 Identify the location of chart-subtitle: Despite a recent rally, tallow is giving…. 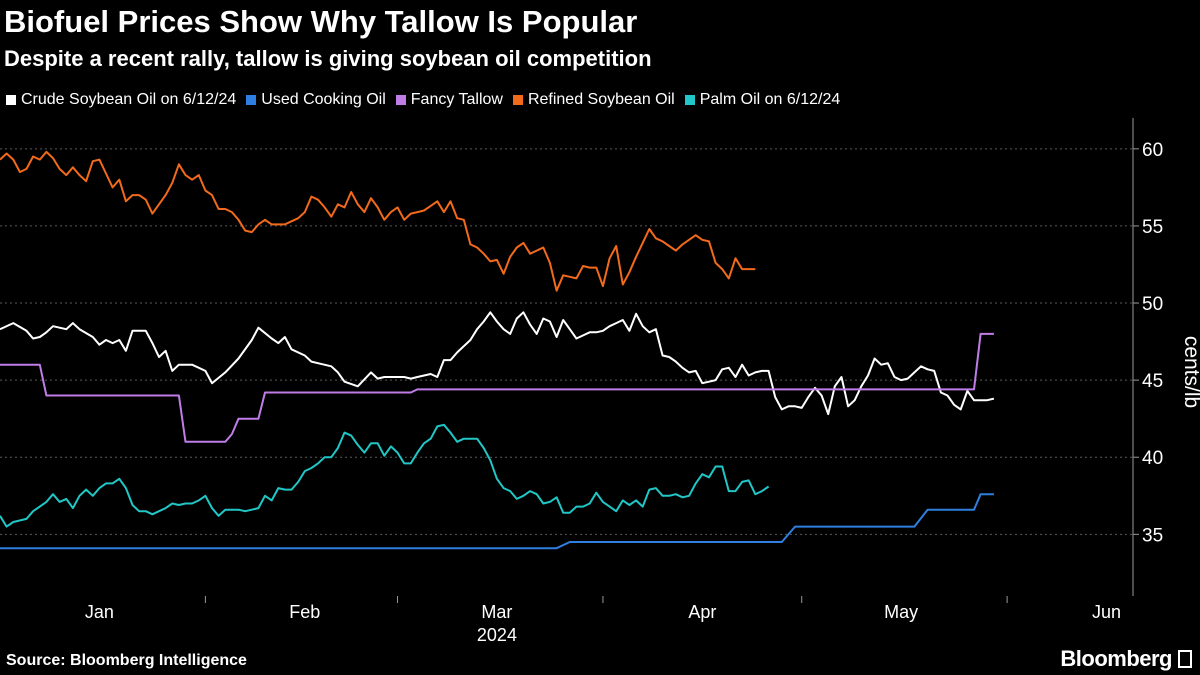
(328, 58).